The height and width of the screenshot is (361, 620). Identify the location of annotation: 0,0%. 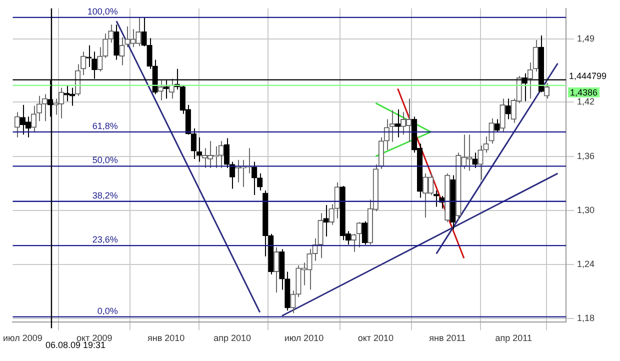
(107, 311).